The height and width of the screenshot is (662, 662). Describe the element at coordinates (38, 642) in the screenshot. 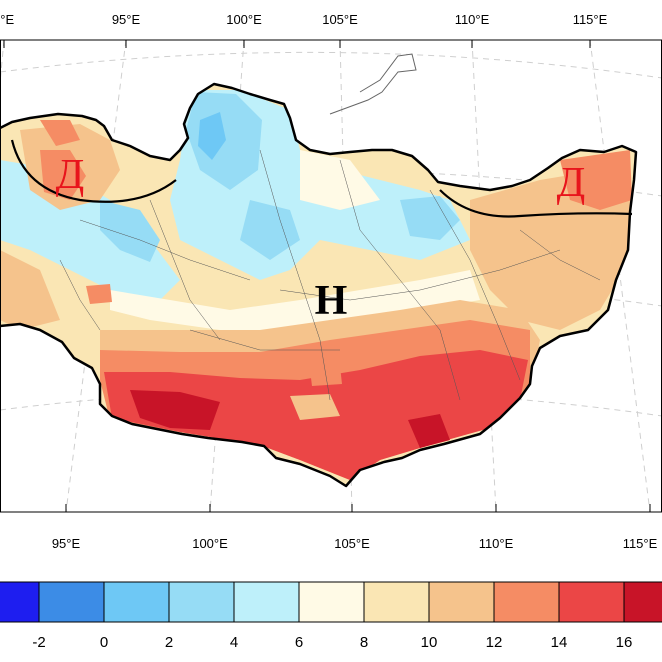

I see `colorbar-label: -2` at that location.